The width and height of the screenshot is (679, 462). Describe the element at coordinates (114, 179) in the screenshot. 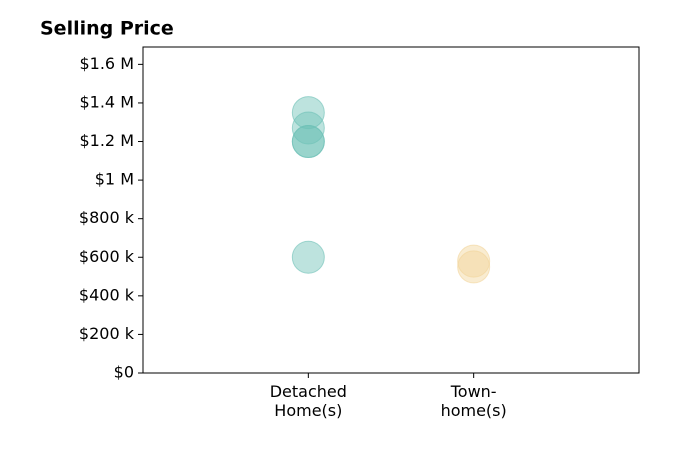

I see `y-tick-label: $1 M` at that location.